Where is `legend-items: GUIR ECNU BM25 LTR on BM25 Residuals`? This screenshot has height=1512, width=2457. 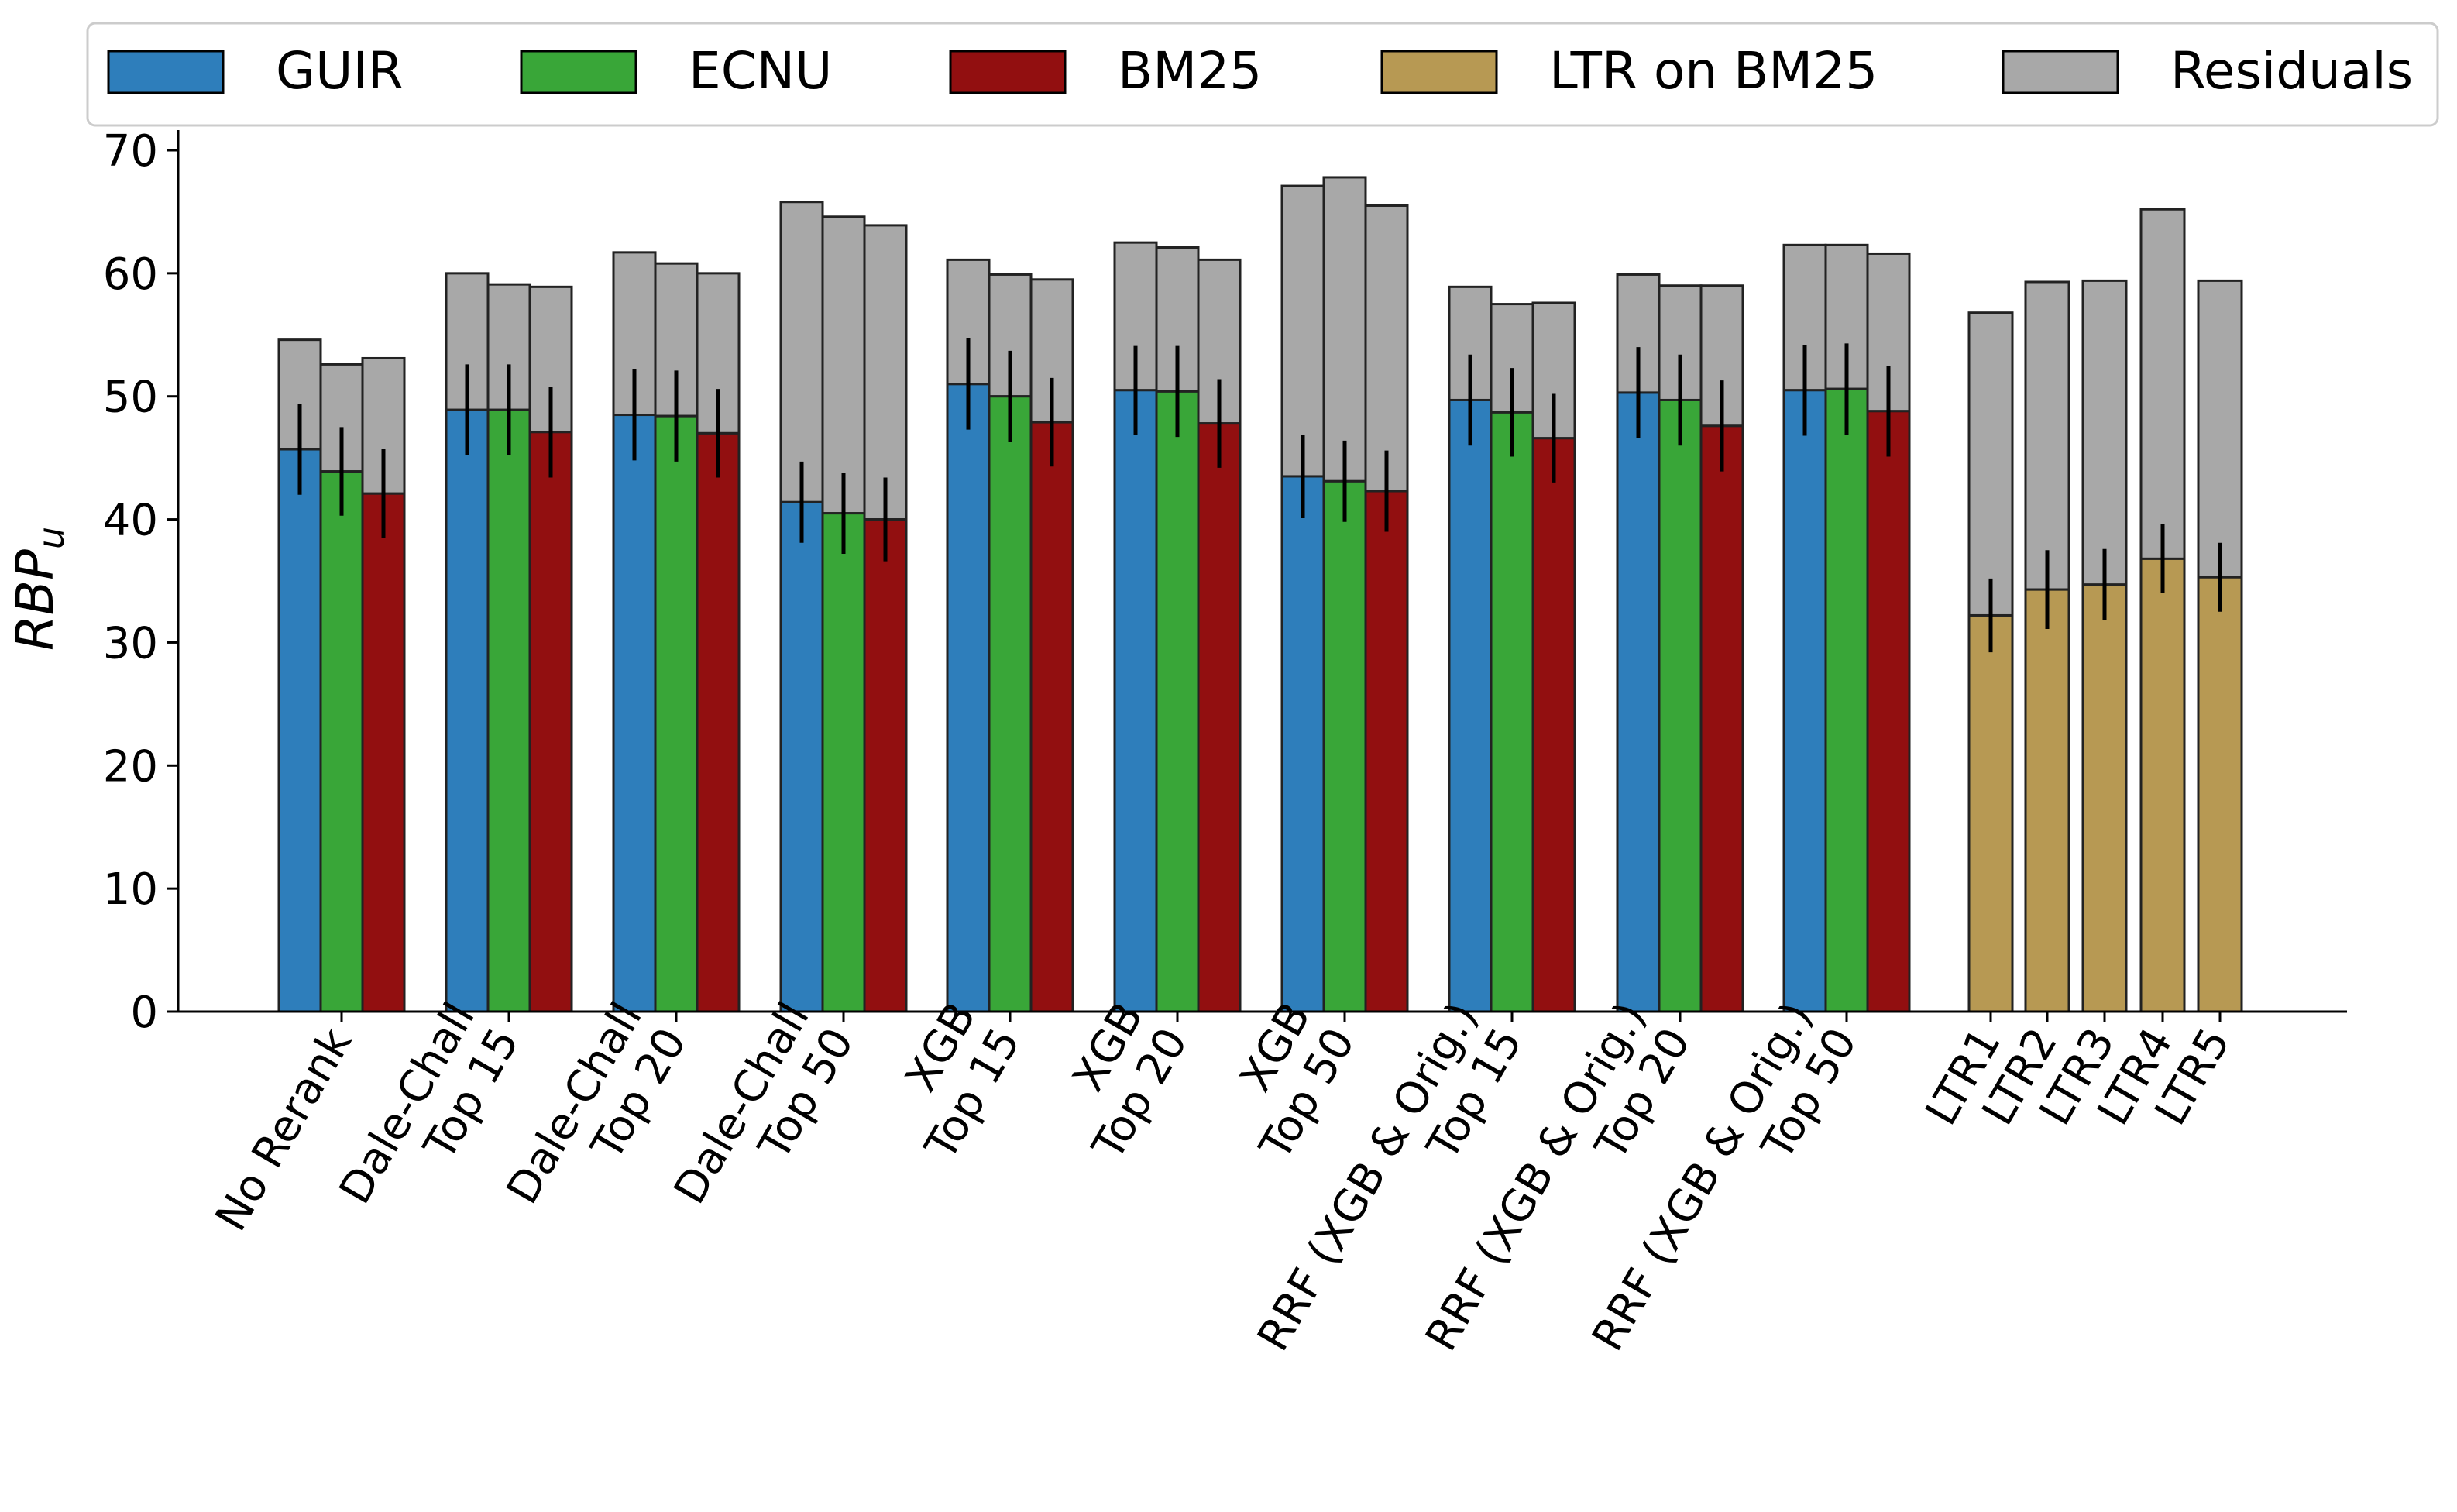
legend-items: GUIR ECNU BM25 LTR on BM25 Residuals is located at coordinates (1260, 71).